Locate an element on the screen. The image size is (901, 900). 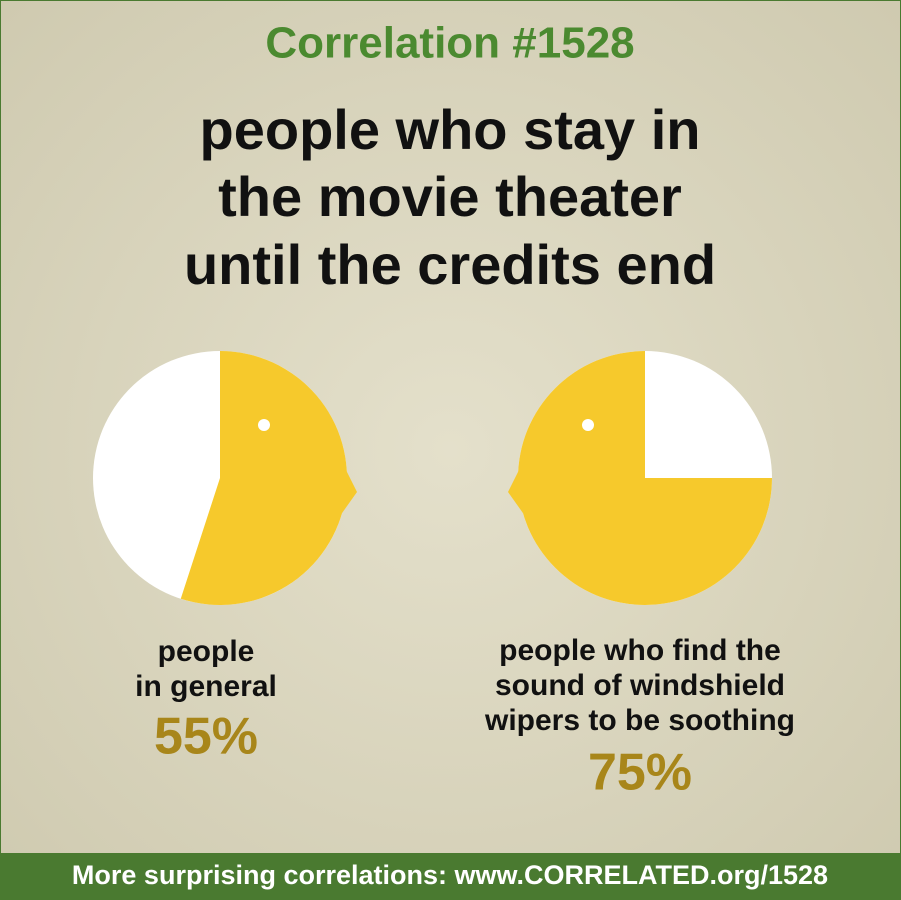
pie-label: in general is located at coordinates (206, 686).